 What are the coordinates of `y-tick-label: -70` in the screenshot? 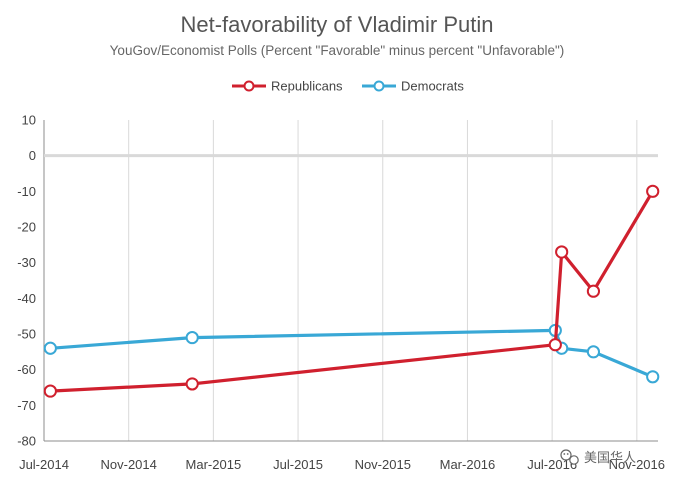 It's located at (26, 405).